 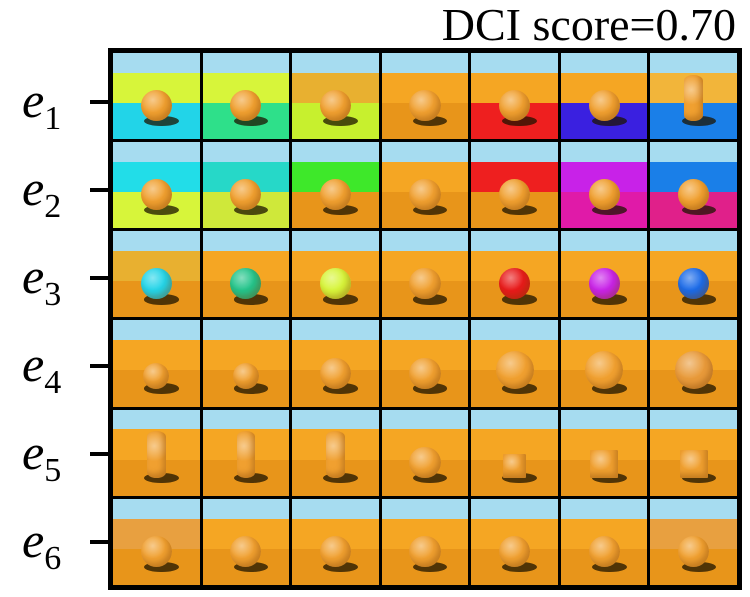 I want to click on row-label-subscript: 6, so click(x=53, y=558).